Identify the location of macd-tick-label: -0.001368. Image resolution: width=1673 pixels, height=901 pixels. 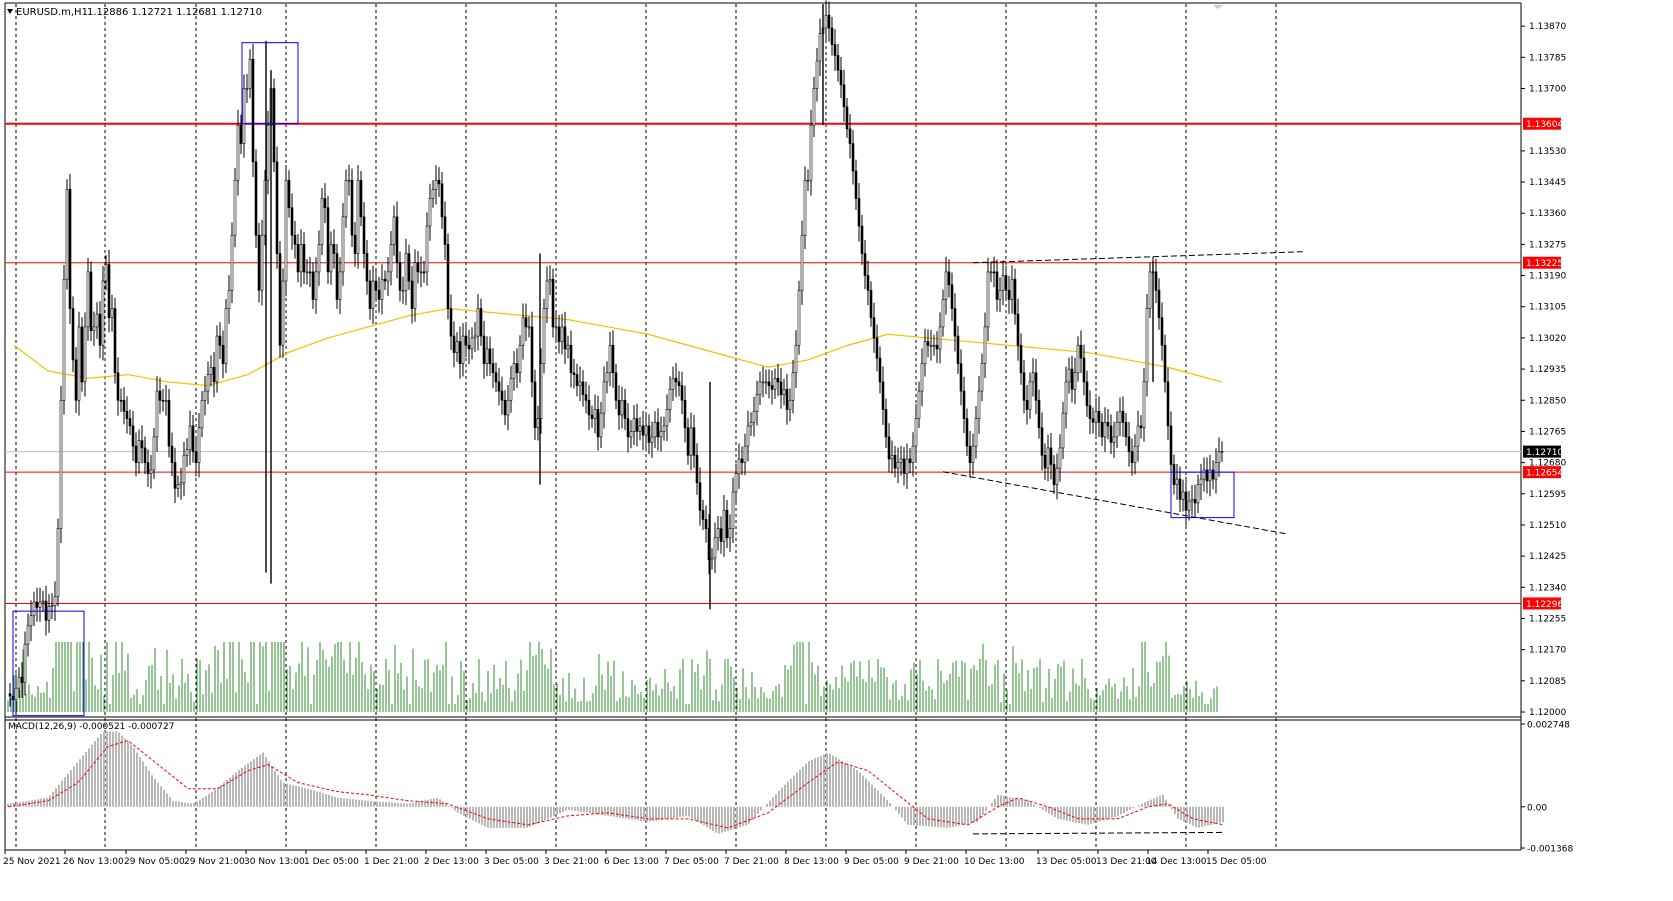
(1550, 850).